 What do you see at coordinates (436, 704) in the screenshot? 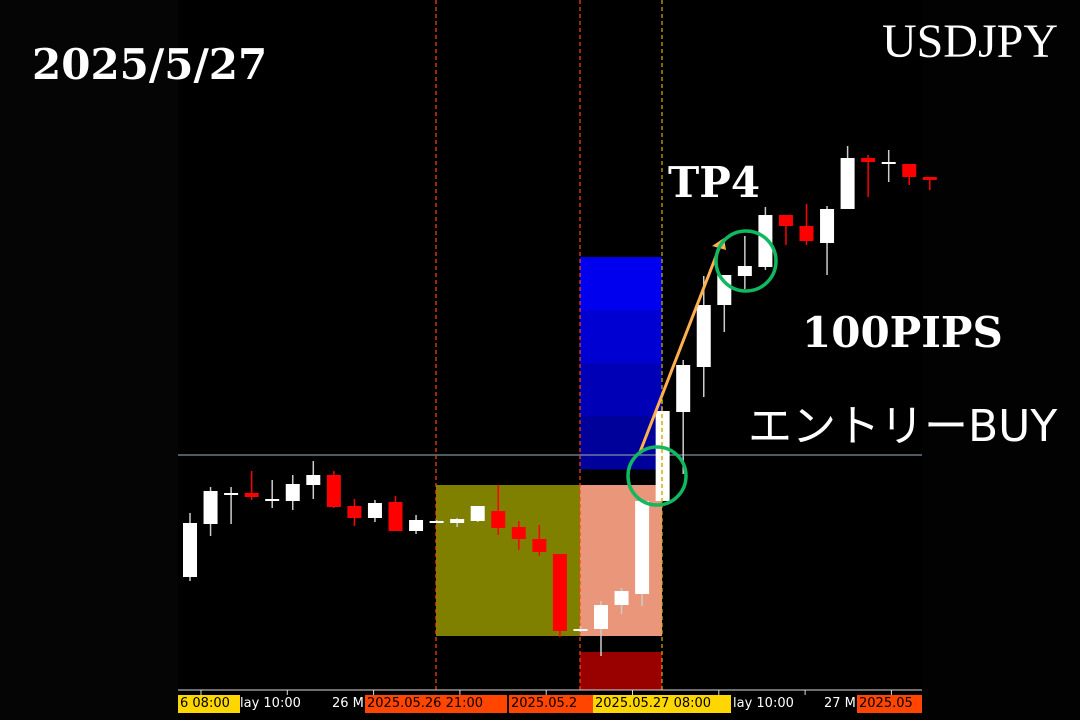
I see `time-axis-label: 2025.05.26 21:00` at bounding box center [436, 704].